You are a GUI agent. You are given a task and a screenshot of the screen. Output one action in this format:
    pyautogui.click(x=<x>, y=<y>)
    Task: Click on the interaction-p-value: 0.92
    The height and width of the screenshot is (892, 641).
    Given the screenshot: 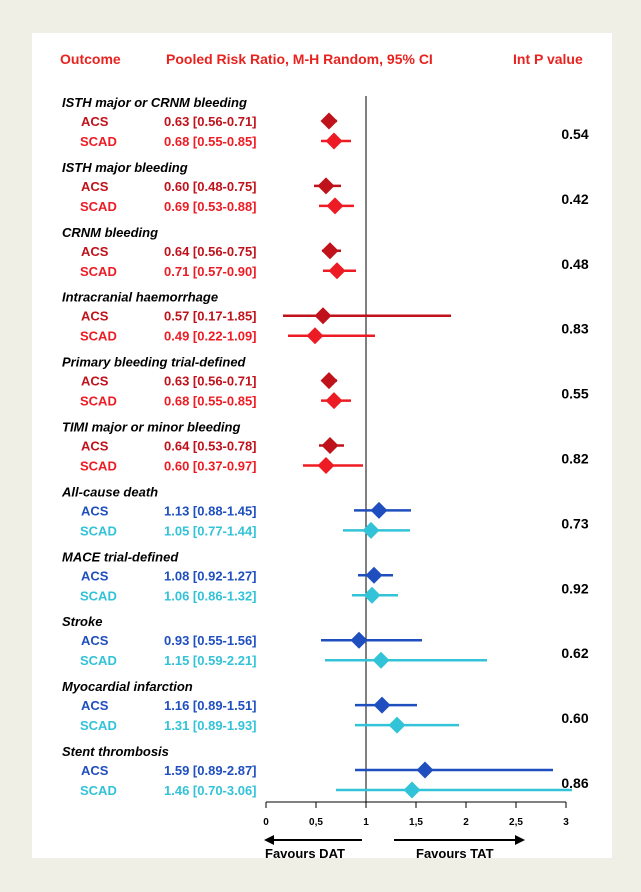 What is the action you would take?
    pyautogui.click(x=574, y=588)
    